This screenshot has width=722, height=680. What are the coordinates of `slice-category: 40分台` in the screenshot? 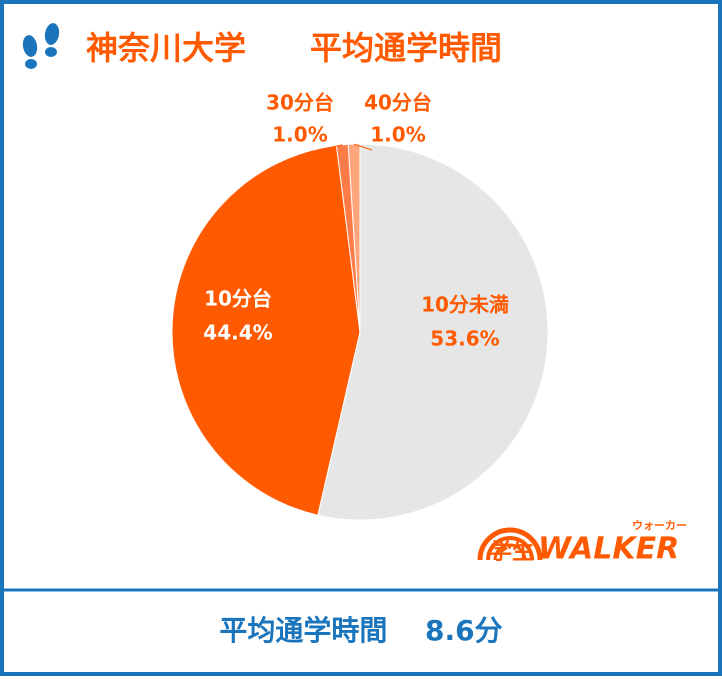 It's located at (398, 103).